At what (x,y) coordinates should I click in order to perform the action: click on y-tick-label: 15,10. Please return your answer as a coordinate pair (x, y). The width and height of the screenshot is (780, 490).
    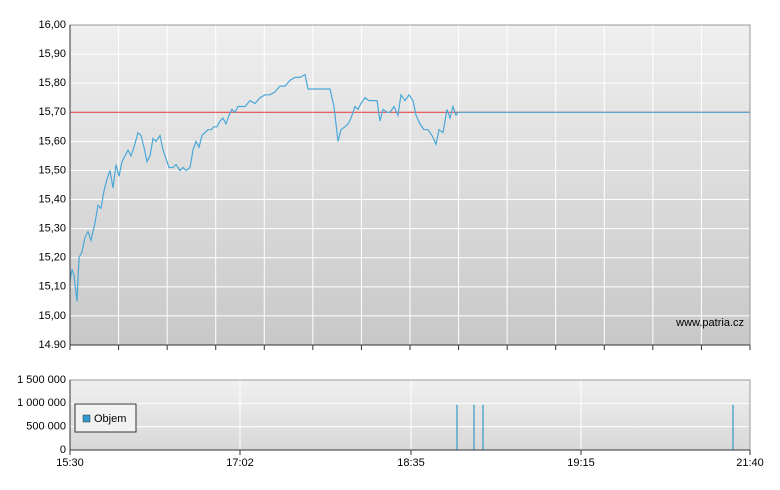
    Looking at the image, I should click on (52, 287).